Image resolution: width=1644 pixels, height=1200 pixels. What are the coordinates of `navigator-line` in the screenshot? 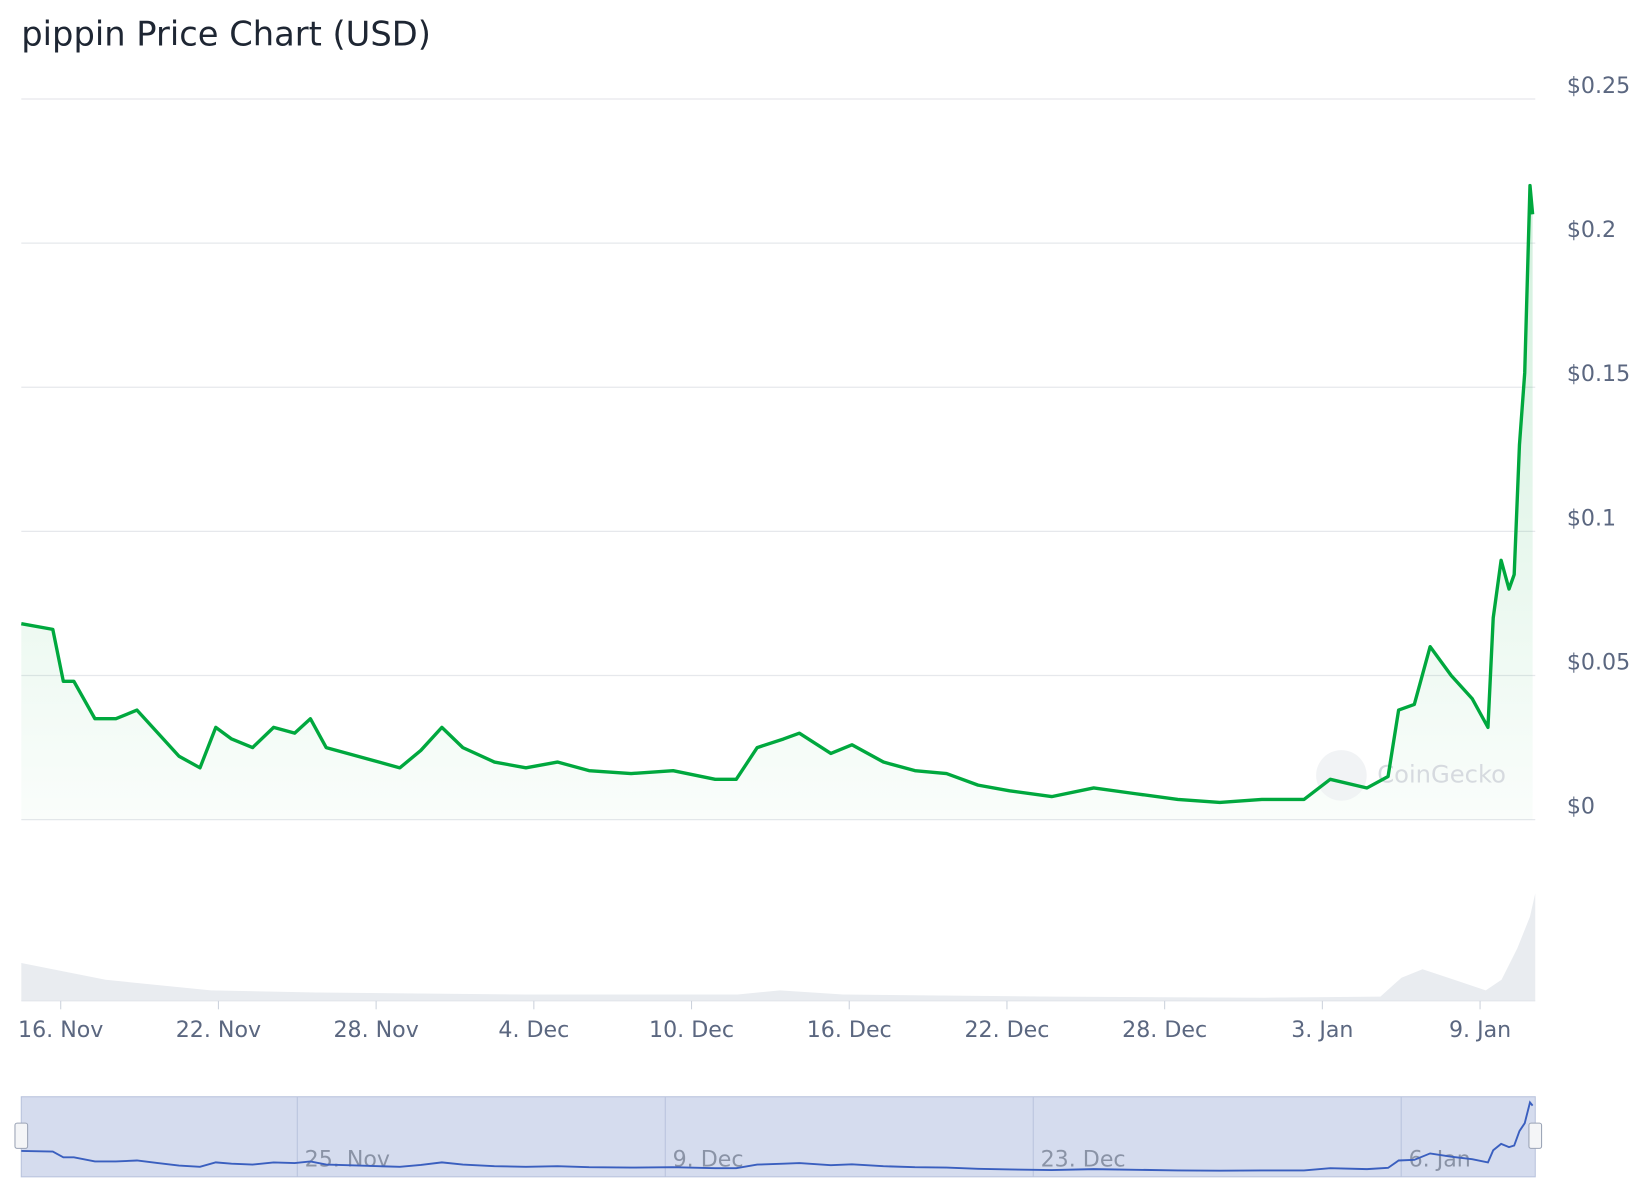 It's located at (777, 1136).